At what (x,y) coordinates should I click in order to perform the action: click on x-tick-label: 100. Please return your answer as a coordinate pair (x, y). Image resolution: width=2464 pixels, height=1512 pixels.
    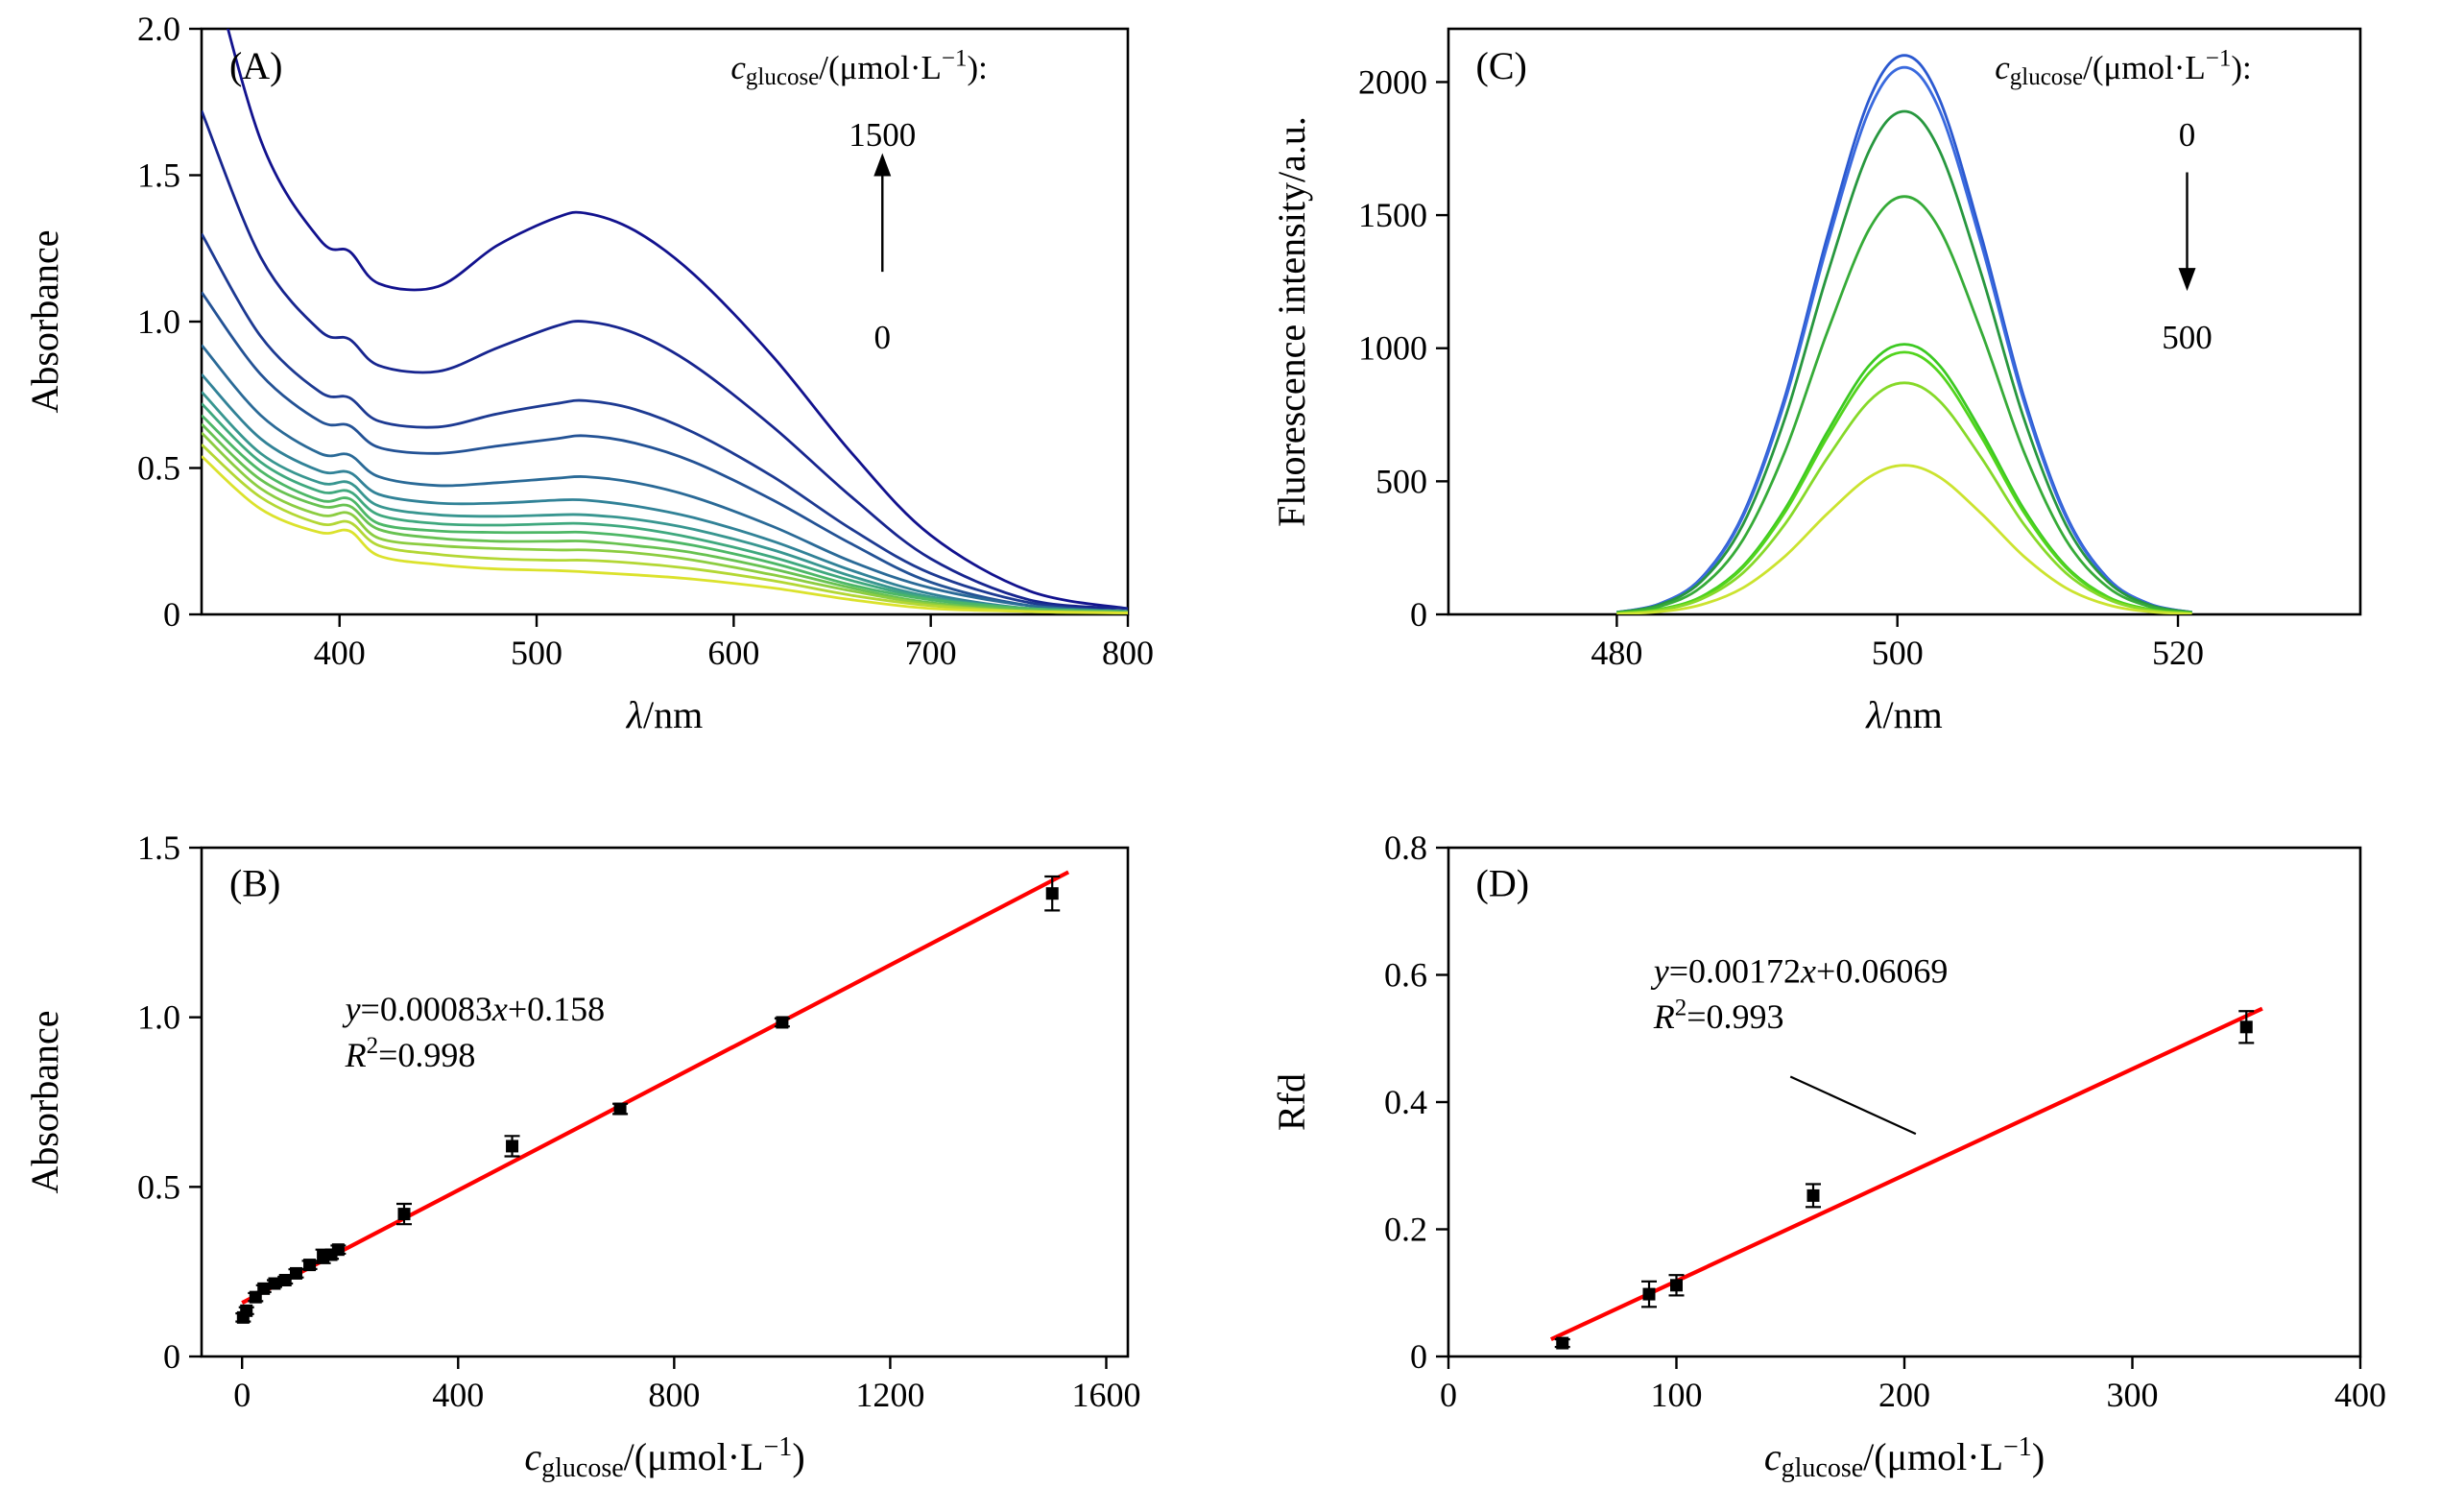
    Looking at the image, I should click on (1677, 1395).